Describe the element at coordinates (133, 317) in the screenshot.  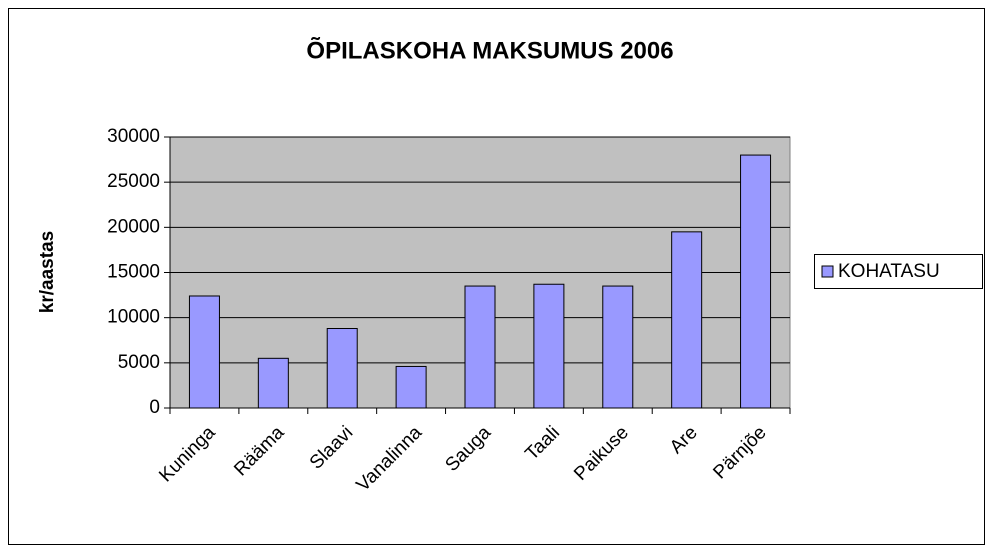
I see `y-tick-label: 10000` at that location.